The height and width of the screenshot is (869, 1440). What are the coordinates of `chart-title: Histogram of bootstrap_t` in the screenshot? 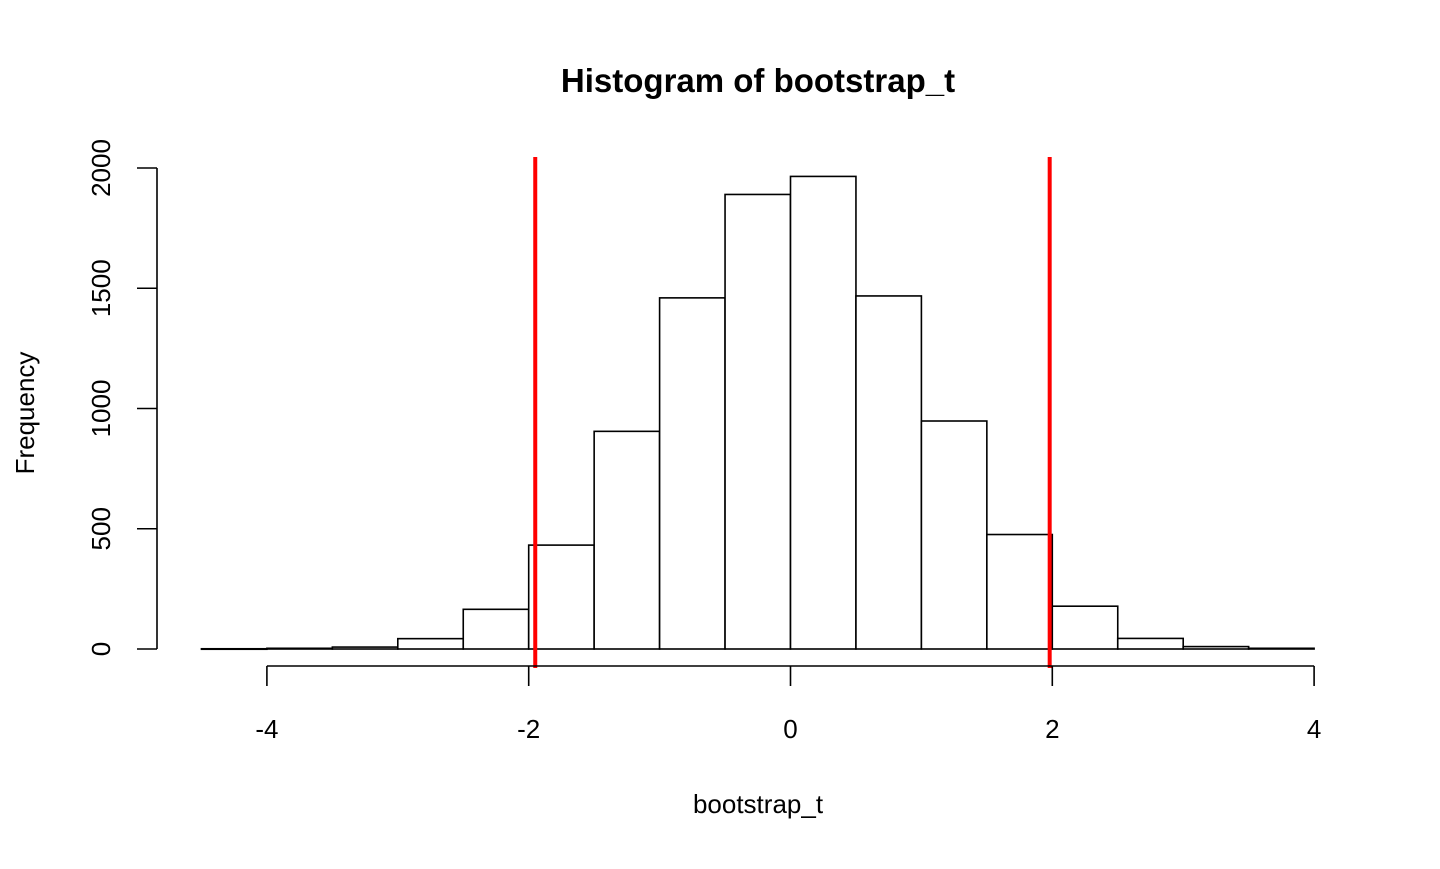 It's located at (758, 80).